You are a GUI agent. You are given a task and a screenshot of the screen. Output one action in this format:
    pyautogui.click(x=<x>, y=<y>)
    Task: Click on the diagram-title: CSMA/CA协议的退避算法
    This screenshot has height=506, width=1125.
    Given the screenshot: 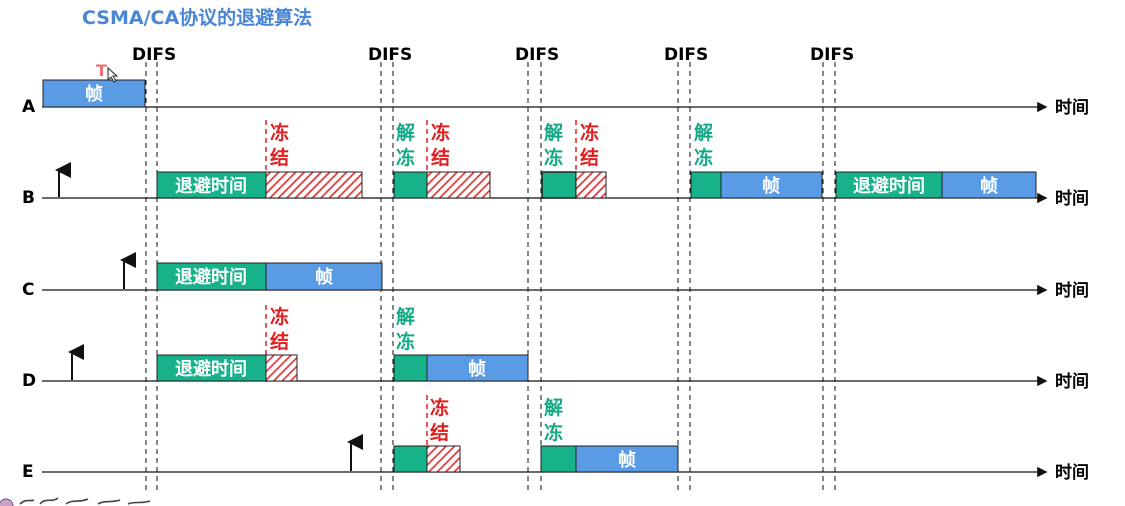 What is the action you would take?
    pyautogui.click(x=197, y=17)
    